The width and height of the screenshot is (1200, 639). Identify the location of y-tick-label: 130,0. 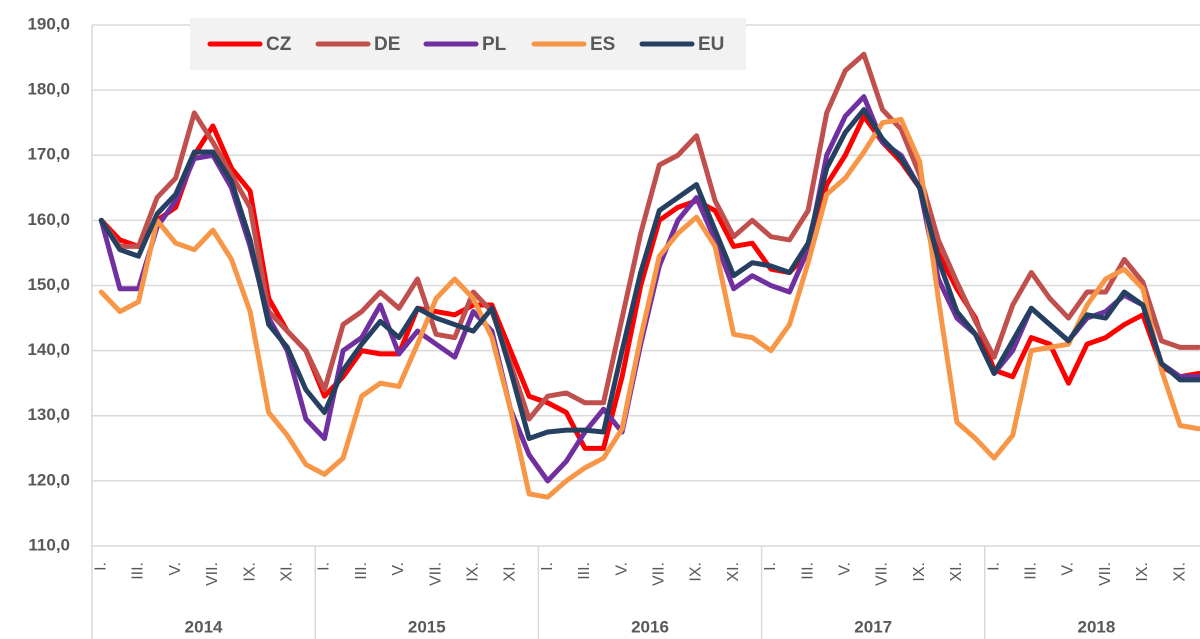
(48, 414).